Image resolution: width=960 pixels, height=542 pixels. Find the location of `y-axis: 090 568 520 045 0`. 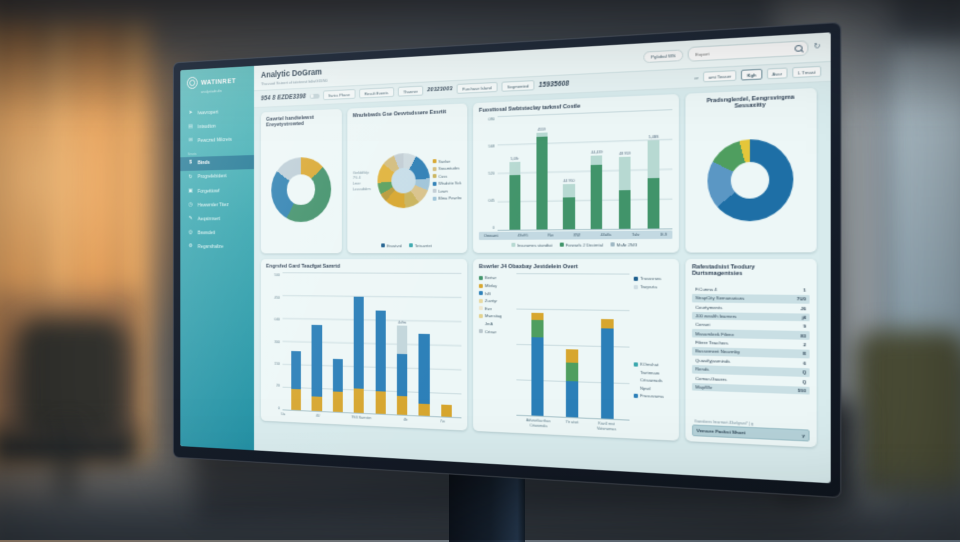

y-axis: 090 568 520 045 0 is located at coordinates (488, 174).